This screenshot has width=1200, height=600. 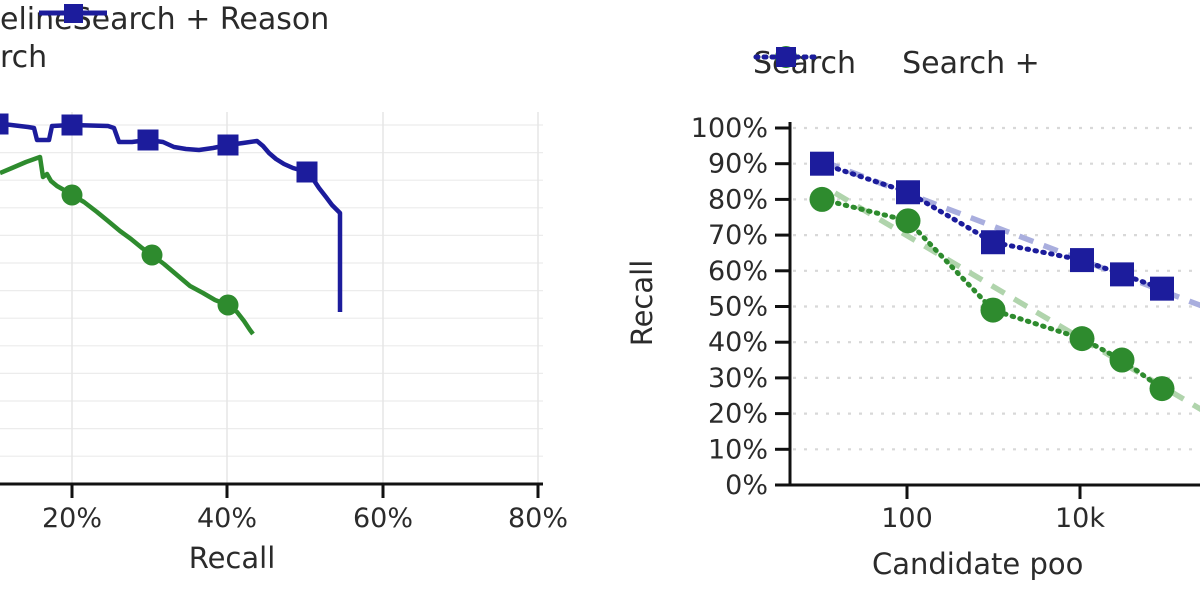 What do you see at coordinates (977, 564) in the screenshot?
I see `right-x-axis-title: Candidate poo` at bounding box center [977, 564].